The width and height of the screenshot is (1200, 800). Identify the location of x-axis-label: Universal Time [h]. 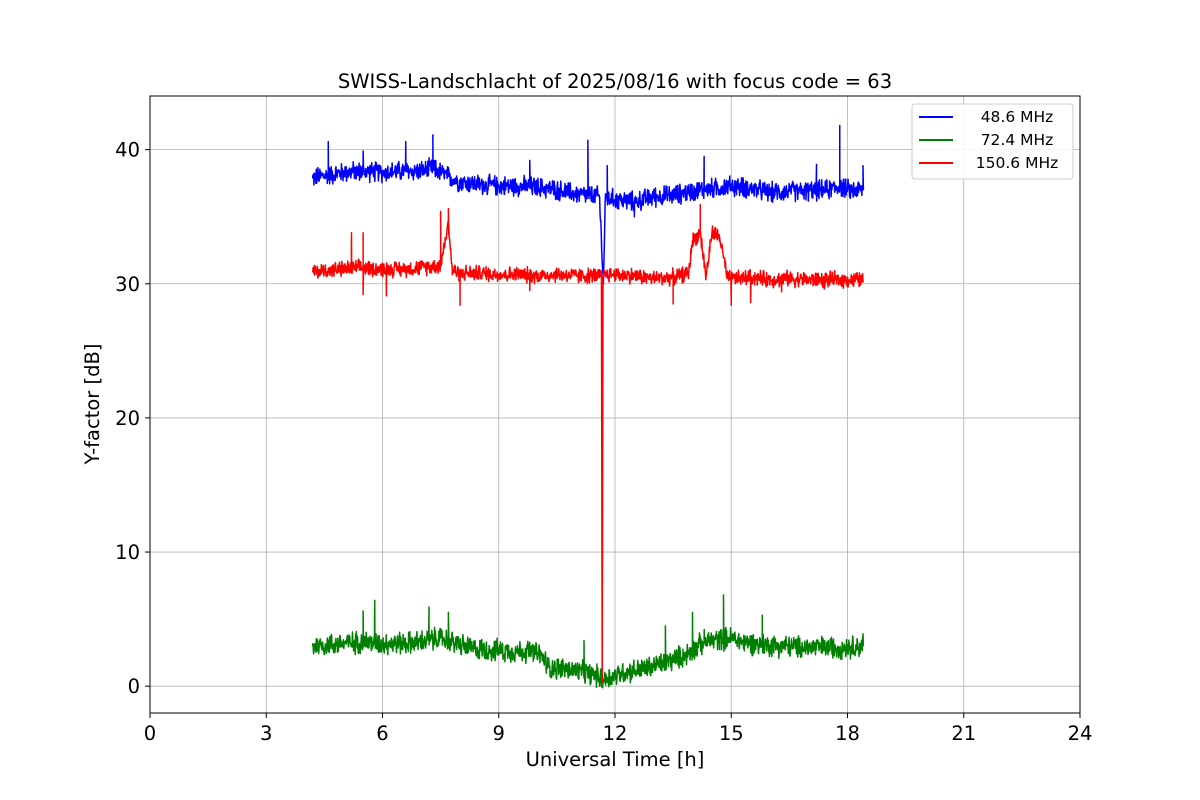
(615, 759).